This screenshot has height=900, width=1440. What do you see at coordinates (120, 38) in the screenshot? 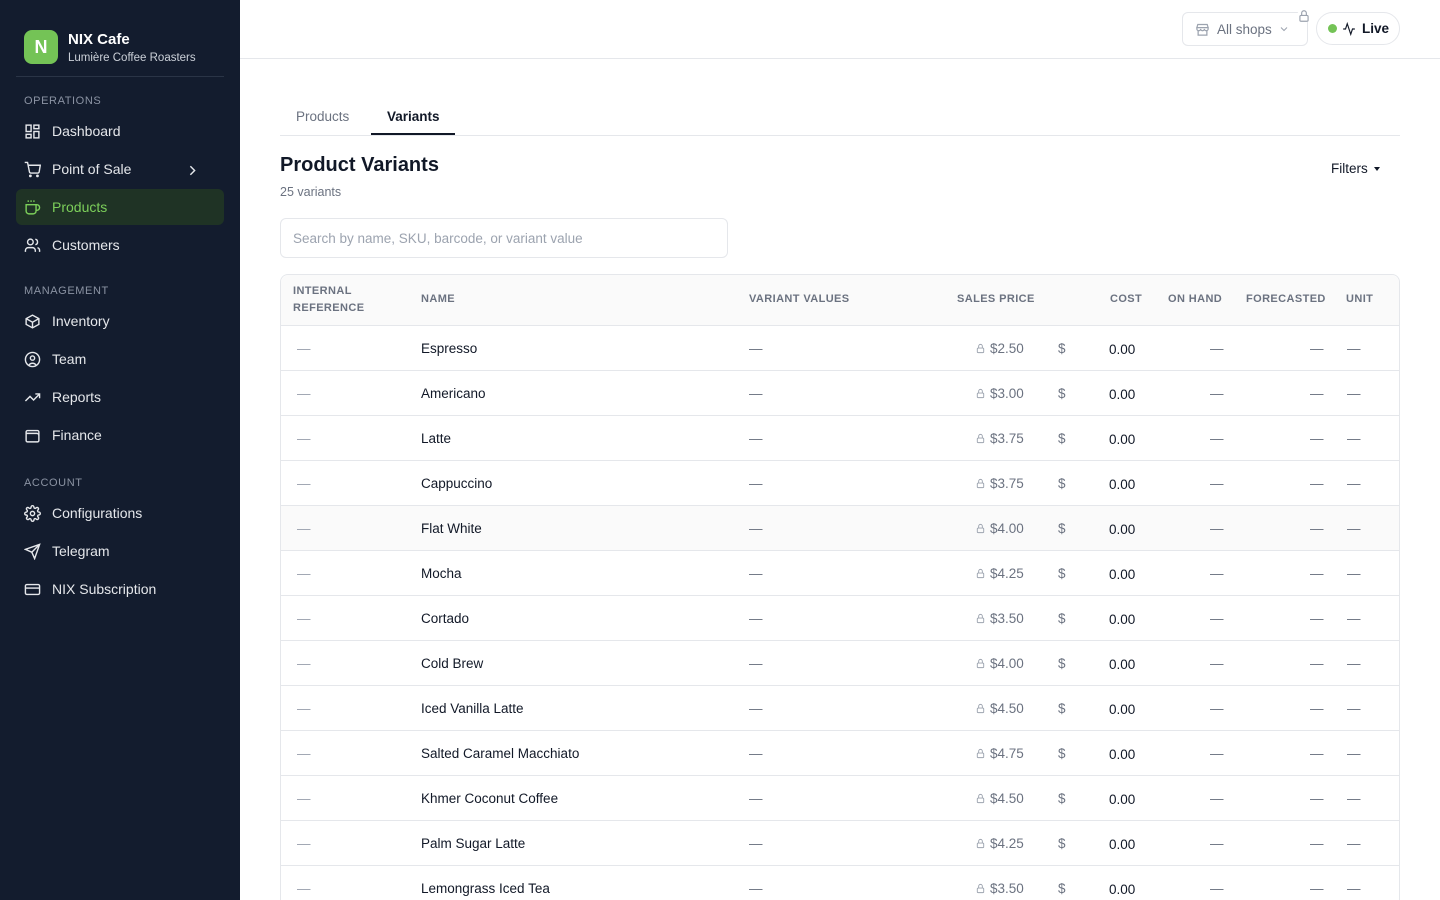
I see `brand: N NIX Cafe Lumière Coffee Roasters` at bounding box center [120, 38].